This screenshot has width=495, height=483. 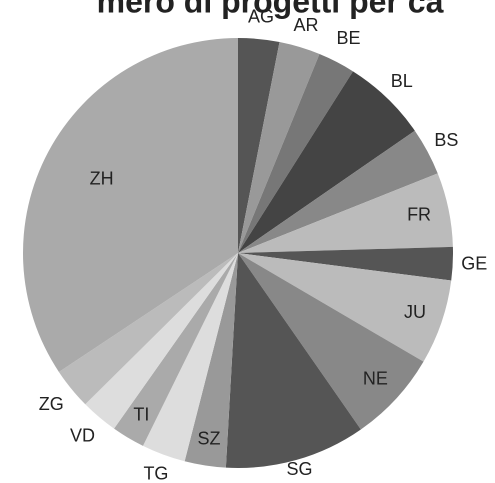 What do you see at coordinates (419, 214) in the screenshot?
I see `slice-label: FR` at bounding box center [419, 214].